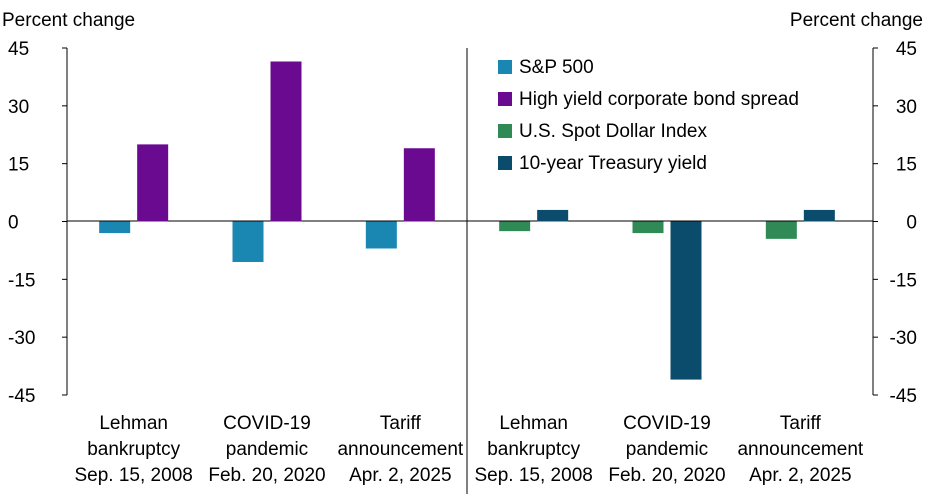 The image size is (925, 494). I want to click on left-tick-label: 15, so click(18, 165).